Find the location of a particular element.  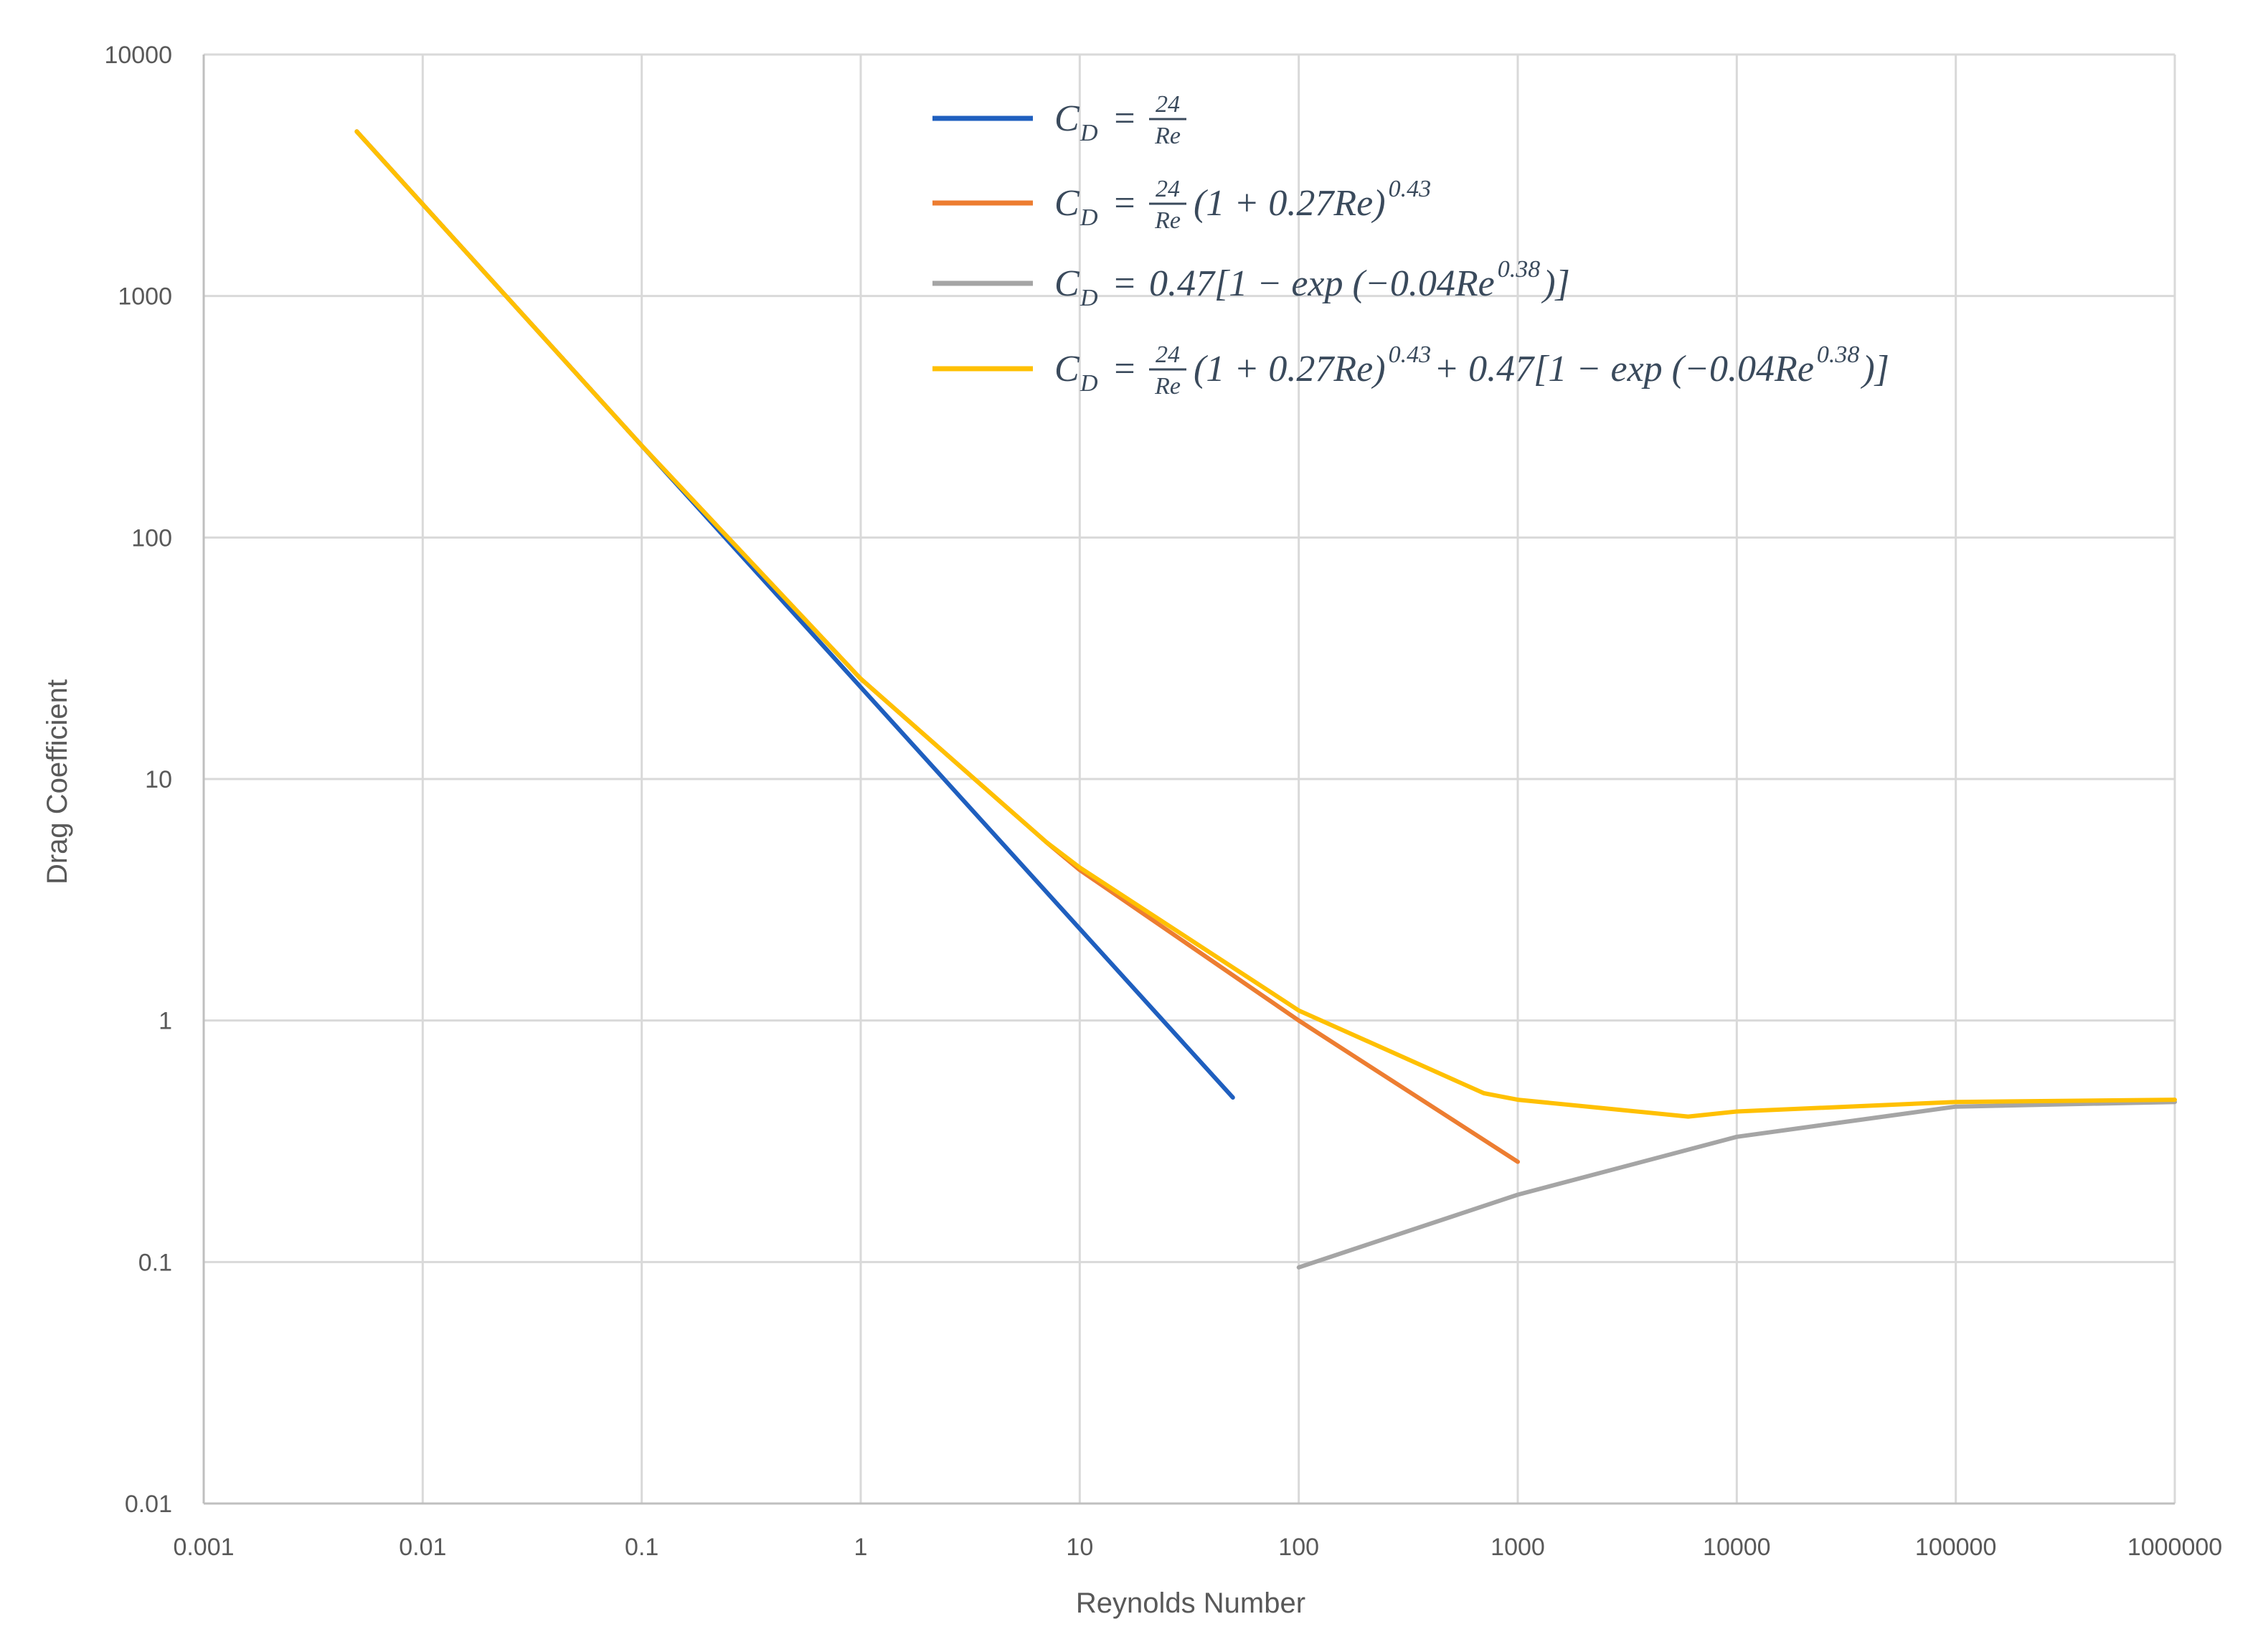

y-tick-label: 0.01 is located at coordinates (148, 1504).